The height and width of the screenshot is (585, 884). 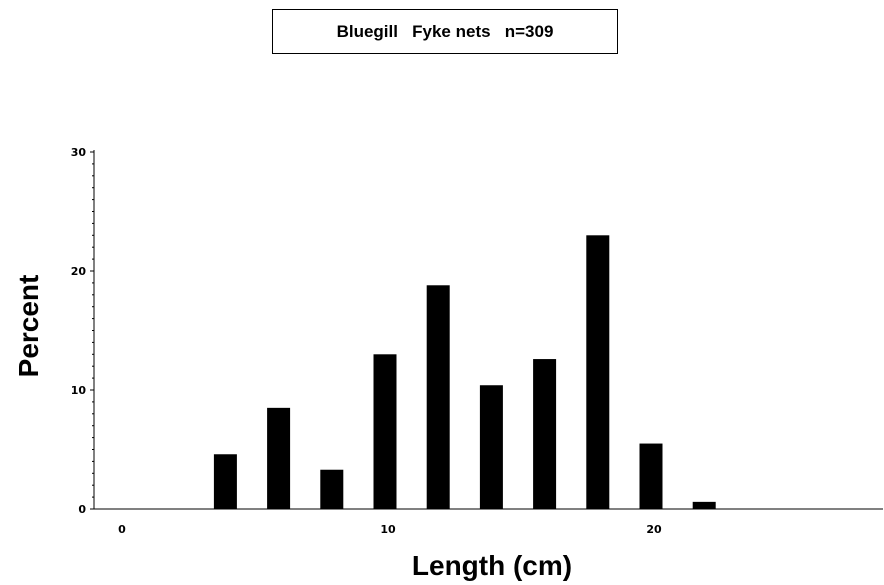 What do you see at coordinates (79, 152) in the screenshot?
I see `y-tick-label: 30` at bounding box center [79, 152].